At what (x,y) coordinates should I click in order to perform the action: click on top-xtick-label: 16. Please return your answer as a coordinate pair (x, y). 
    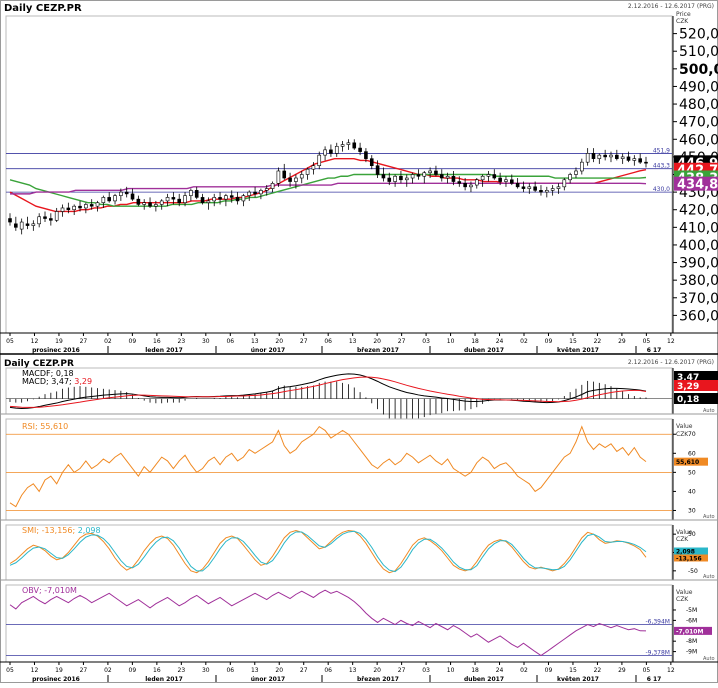
    Looking at the image, I should click on (157, 341).